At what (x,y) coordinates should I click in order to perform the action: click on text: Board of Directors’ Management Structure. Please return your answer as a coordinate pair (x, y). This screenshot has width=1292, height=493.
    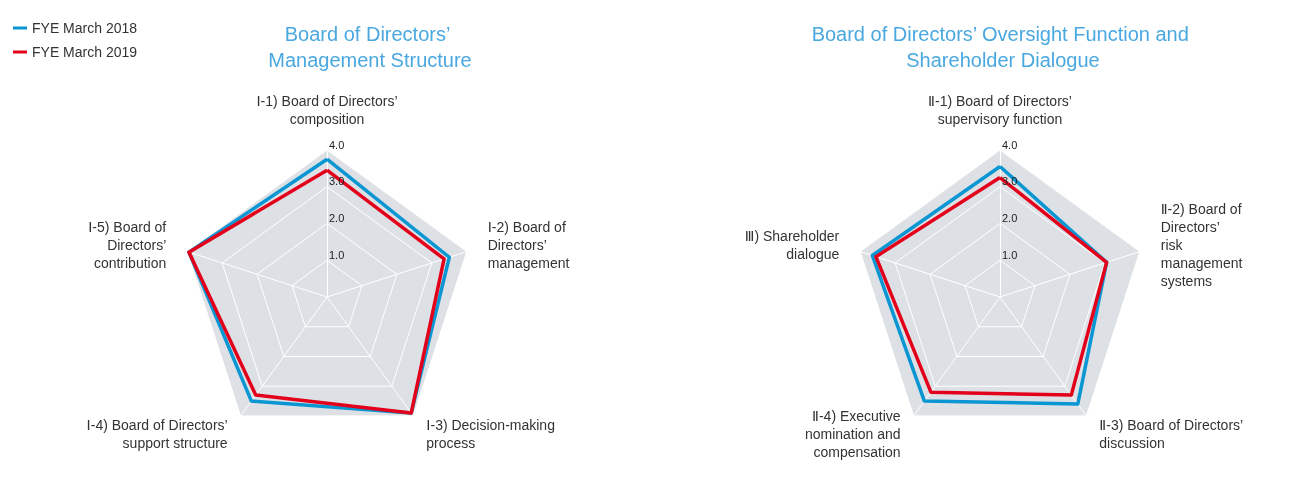
    Looking at the image, I should click on (370, 47).